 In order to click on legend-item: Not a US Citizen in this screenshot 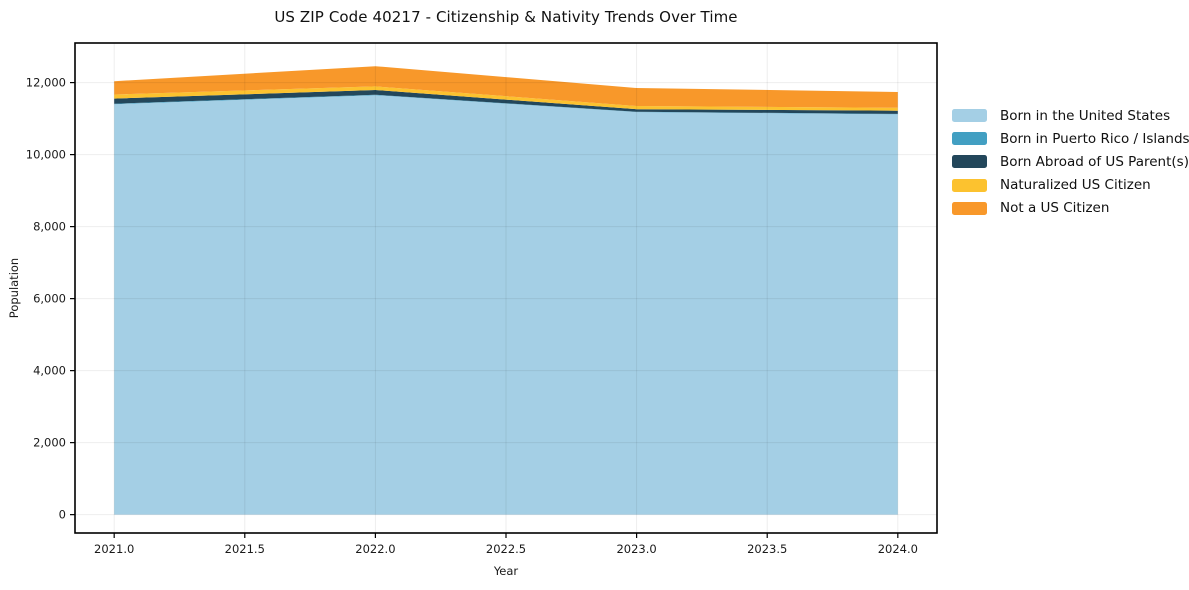, I will do `click(1070, 208)`.